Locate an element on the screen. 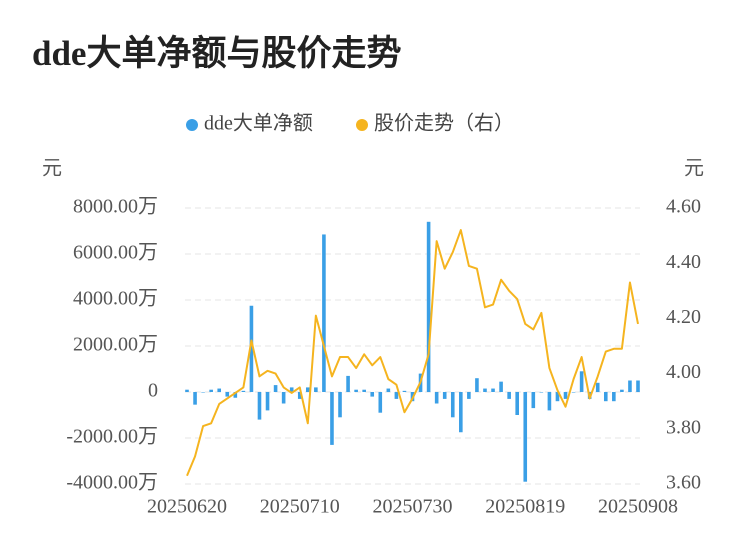  y-tick-label: 4000.00万 is located at coordinates (115, 299).